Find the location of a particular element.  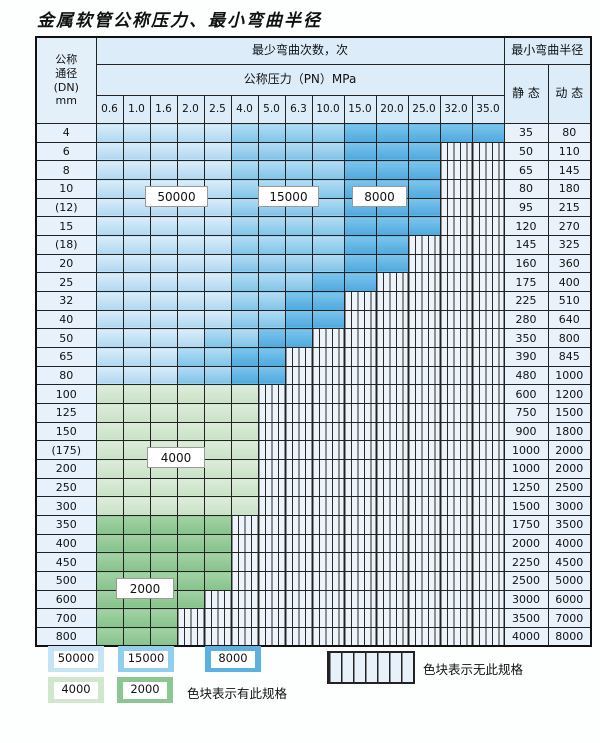

static-radius-value: 120 is located at coordinates (526, 226).